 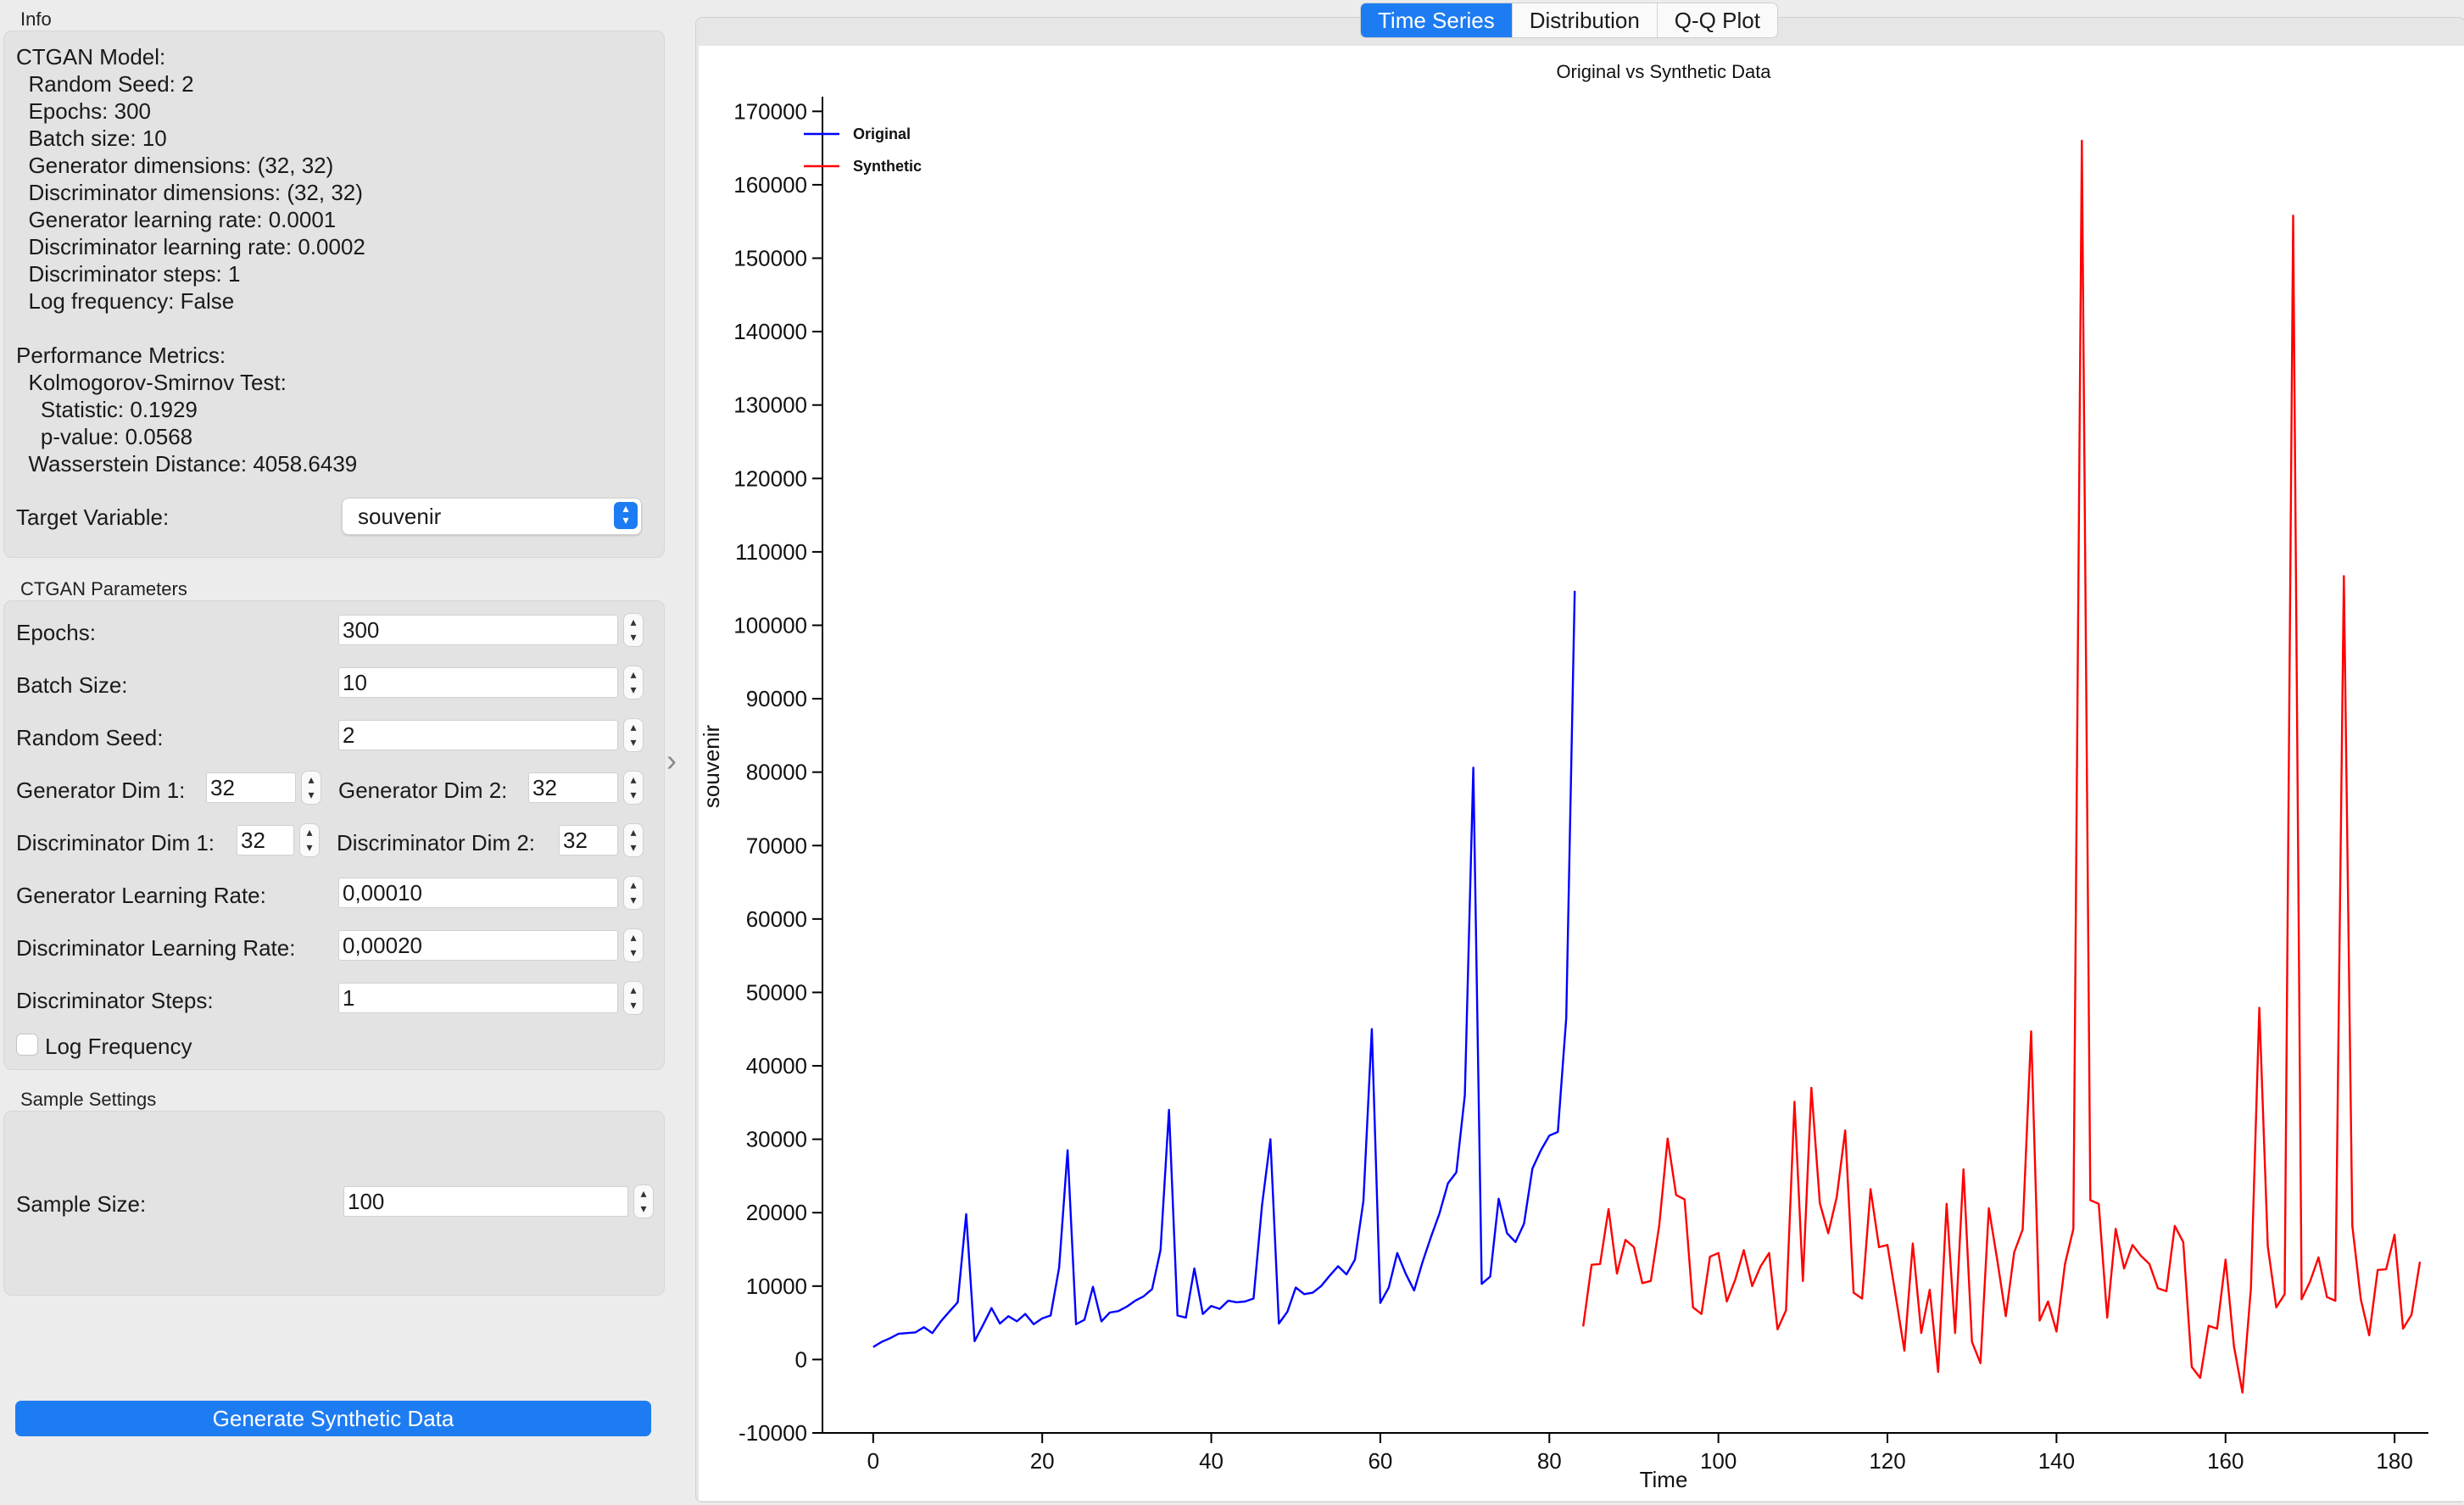 What do you see at coordinates (478, 945) in the screenshot?
I see `discriminator-lr-field: 0,00020` at bounding box center [478, 945].